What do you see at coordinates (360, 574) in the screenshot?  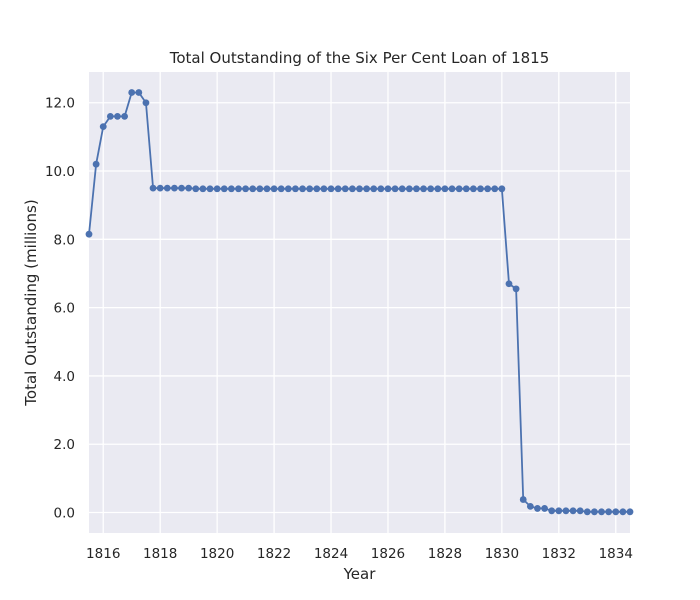 I see `x-axis-label: Year` at bounding box center [360, 574].